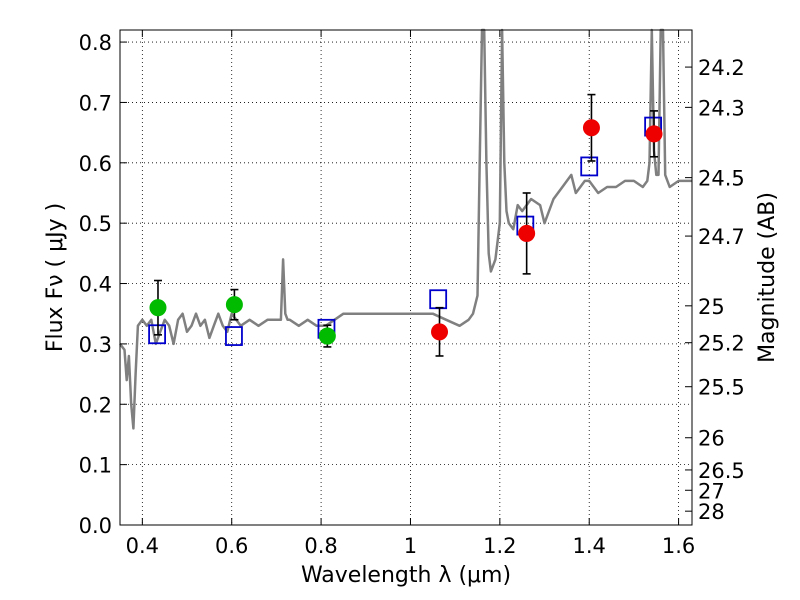  I want to click on y-tick-label: 0.6, so click(95, 164).